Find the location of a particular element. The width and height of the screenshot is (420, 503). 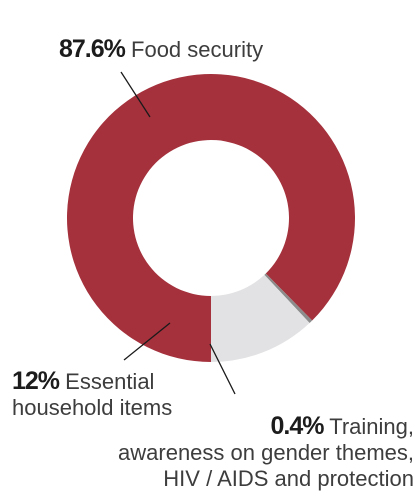

leader-line-training is located at coordinates (222, 369).